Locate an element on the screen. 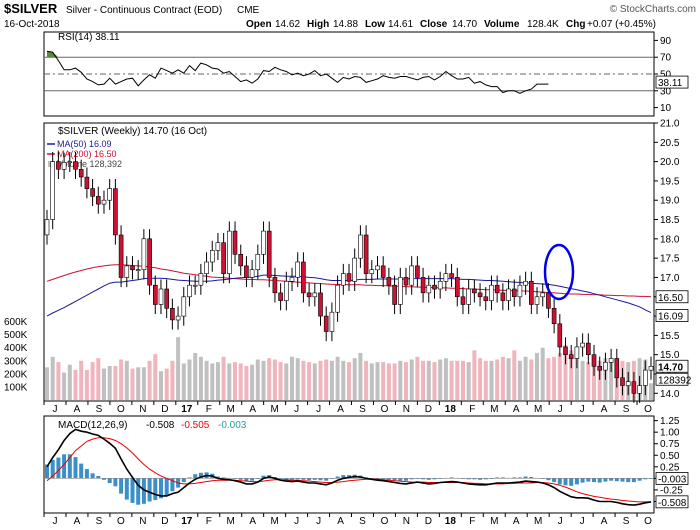  macd-y-tick-label: -0.25 is located at coordinates (671, 490).